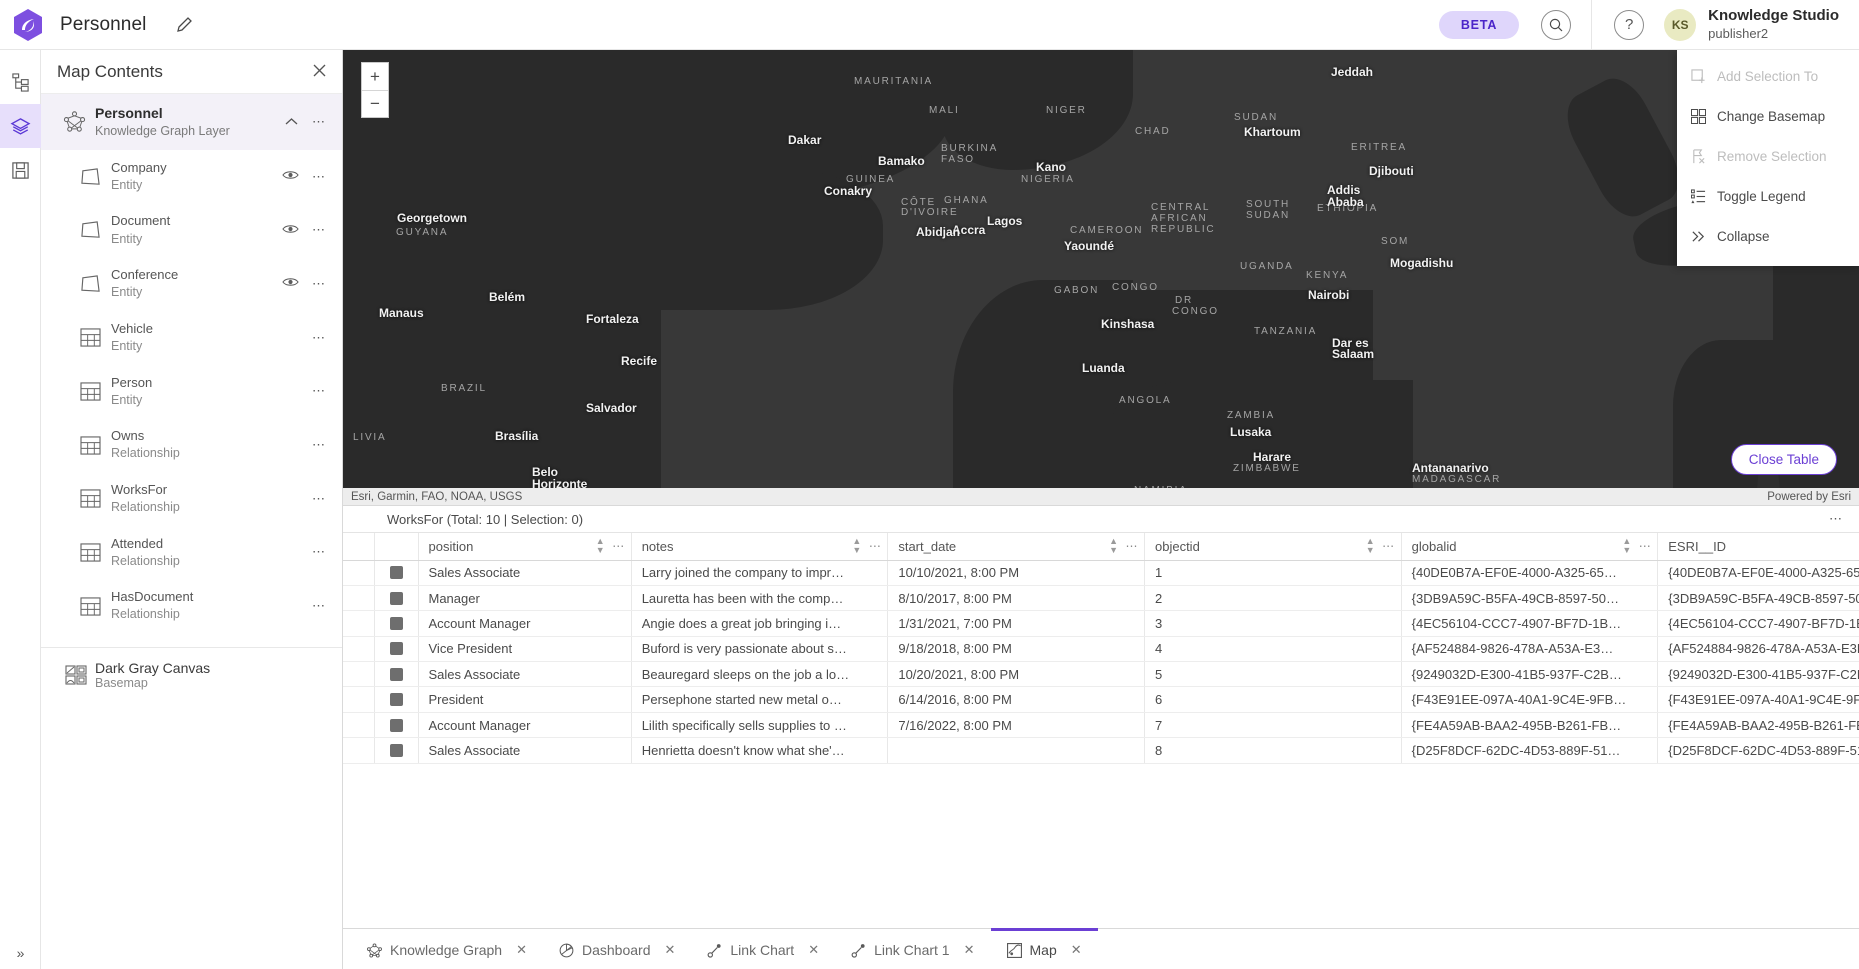  I want to click on layer-item-name: Conference, so click(145, 275).